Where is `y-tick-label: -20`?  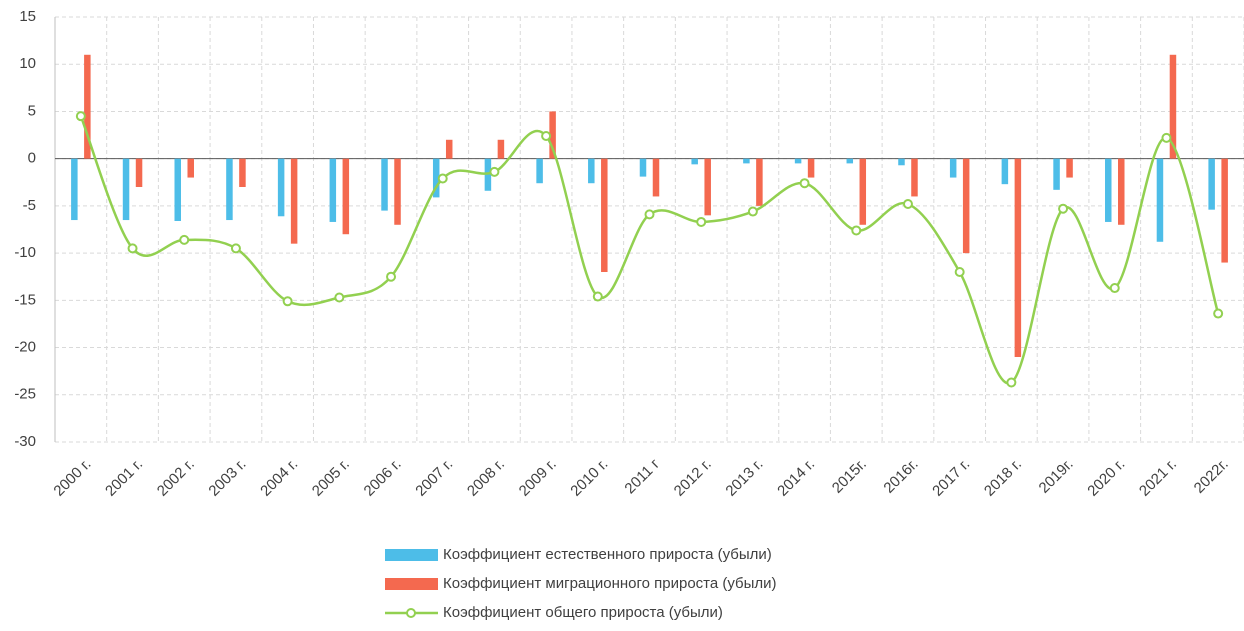
y-tick-label: -20 is located at coordinates (25, 347).